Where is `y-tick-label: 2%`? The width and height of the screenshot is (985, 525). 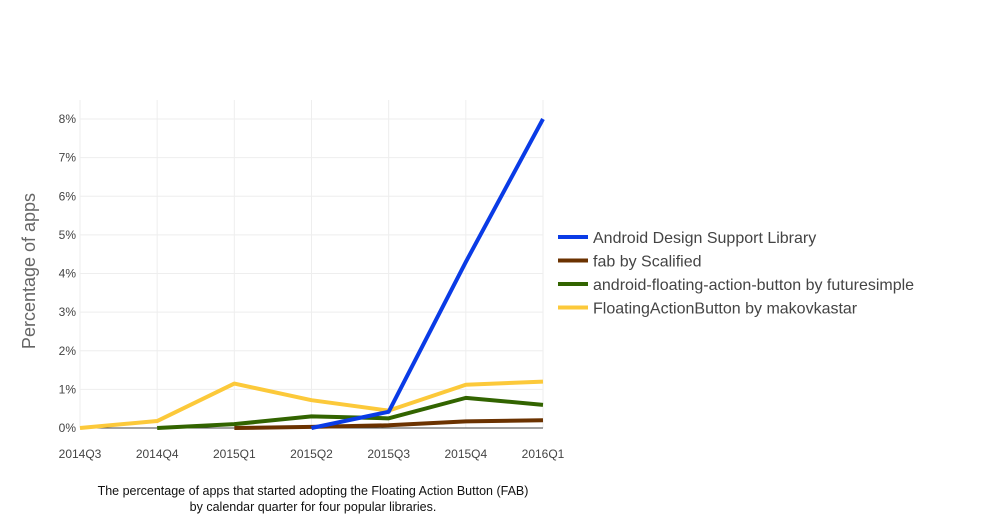 y-tick-label: 2% is located at coordinates (68, 351).